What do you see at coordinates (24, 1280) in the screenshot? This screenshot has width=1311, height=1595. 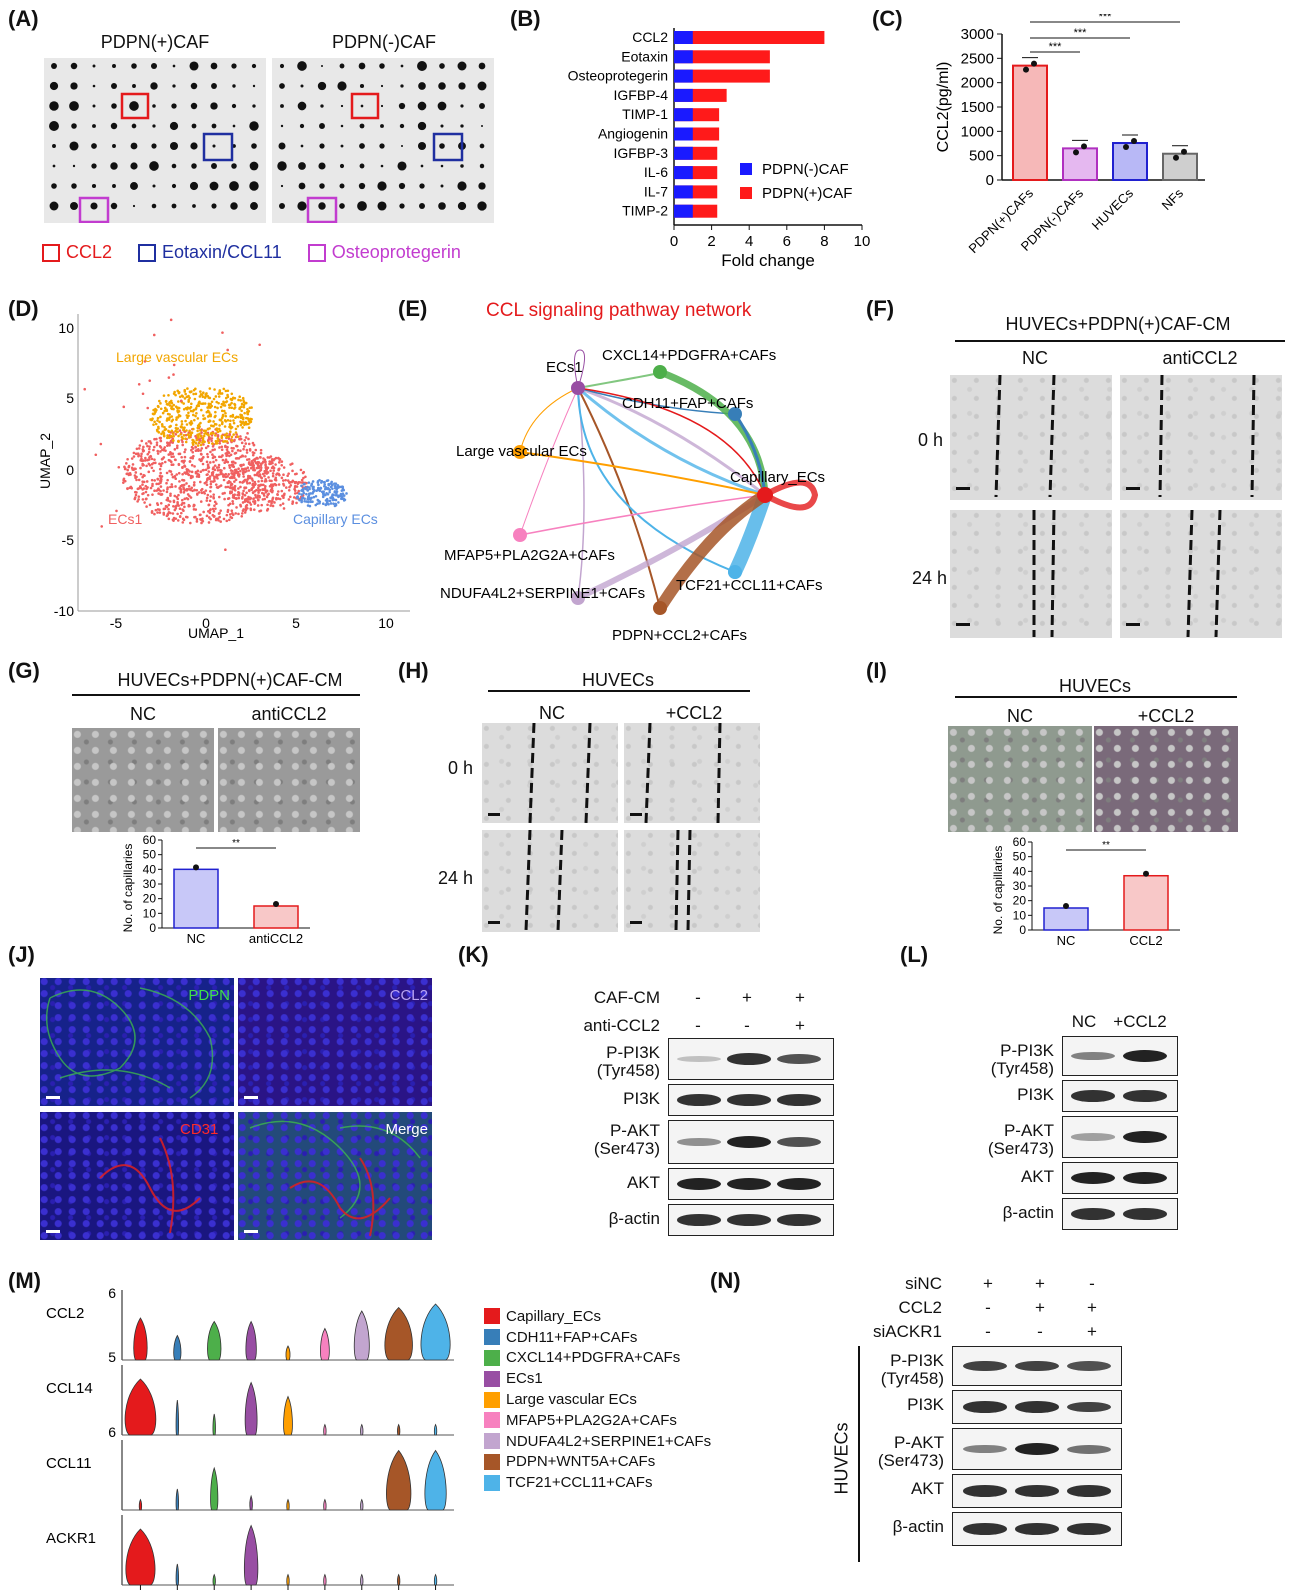 I see `panel-m-label: (M)` at bounding box center [24, 1280].